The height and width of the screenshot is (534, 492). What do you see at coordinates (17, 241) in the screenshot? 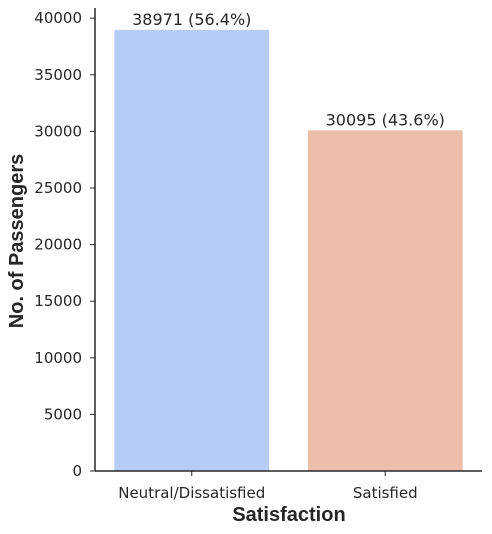
I see `y-axis-title: No. of Passengers` at bounding box center [17, 241].